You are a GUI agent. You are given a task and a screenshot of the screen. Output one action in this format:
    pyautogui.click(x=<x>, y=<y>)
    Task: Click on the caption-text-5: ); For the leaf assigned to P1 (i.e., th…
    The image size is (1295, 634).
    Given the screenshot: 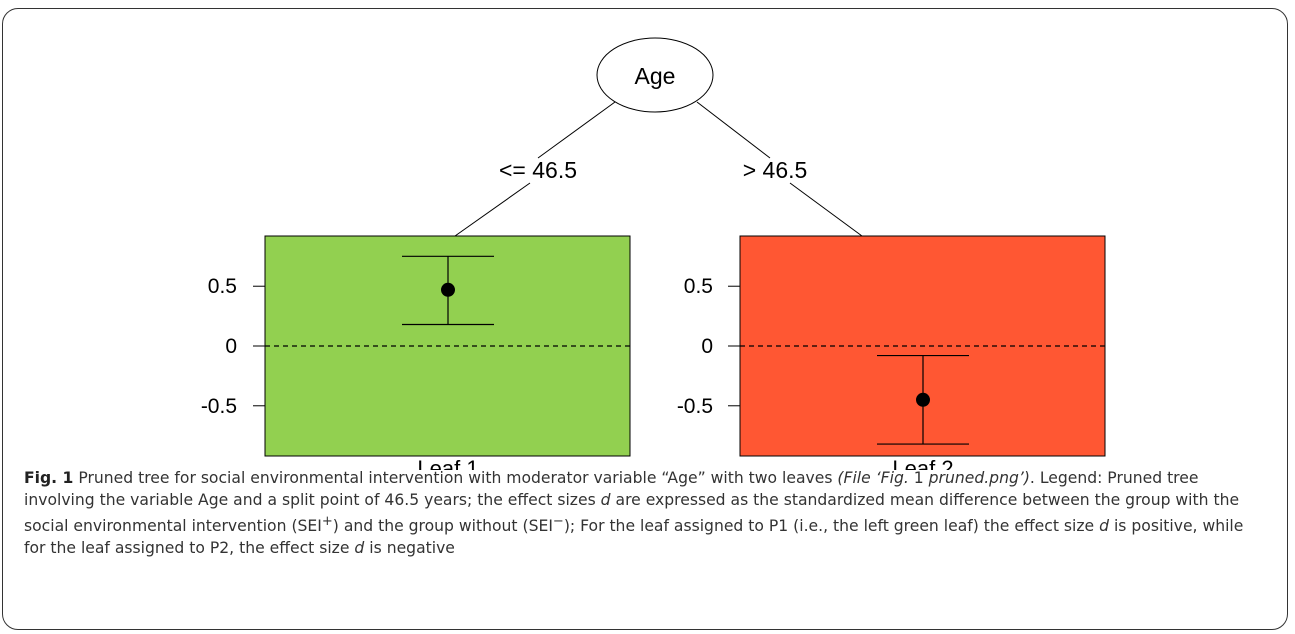 What is the action you would take?
    pyautogui.click(x=831, y=526)
    